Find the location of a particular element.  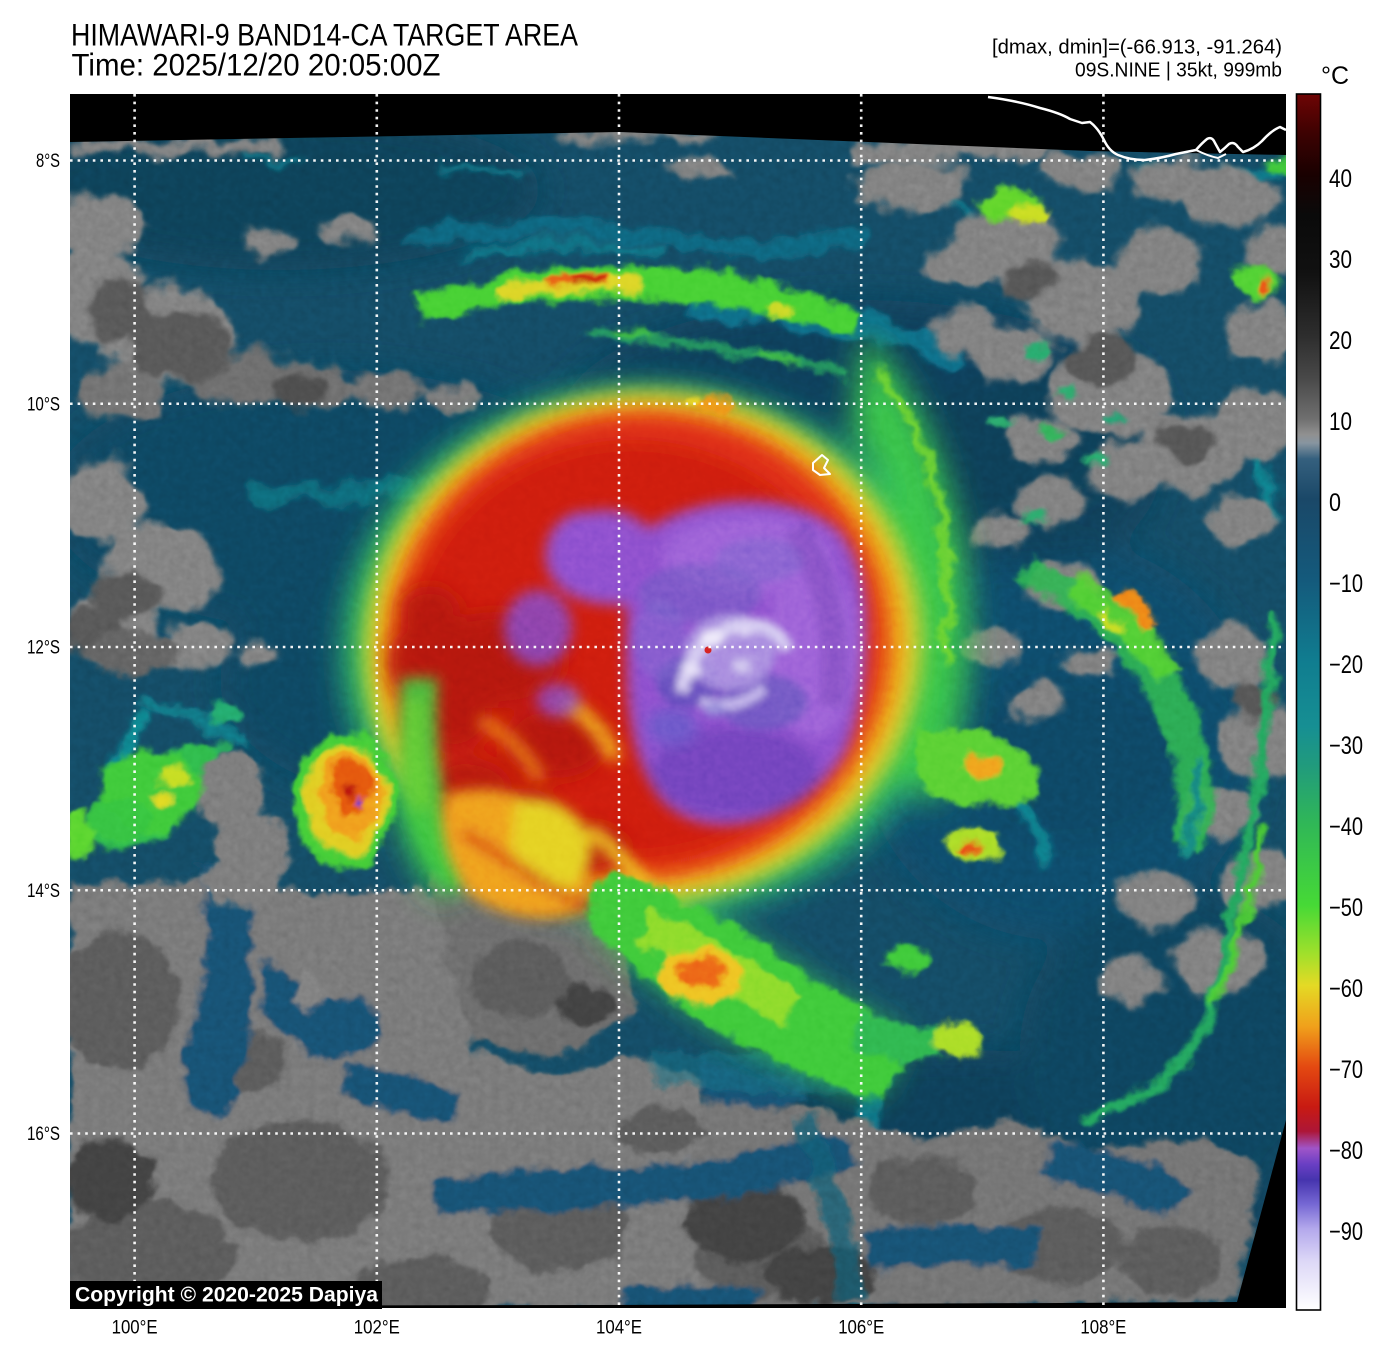

svg-text: 12°S is located at coordinates (43, 648).